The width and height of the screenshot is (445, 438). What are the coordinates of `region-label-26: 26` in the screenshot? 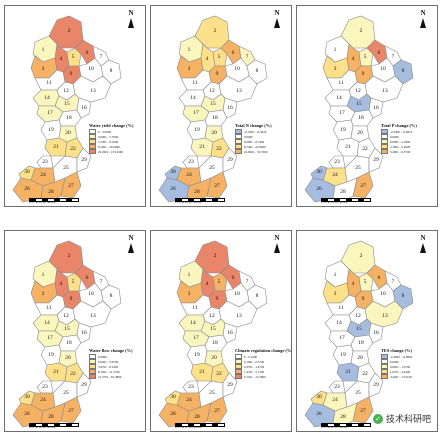 It's located at (319, 189).